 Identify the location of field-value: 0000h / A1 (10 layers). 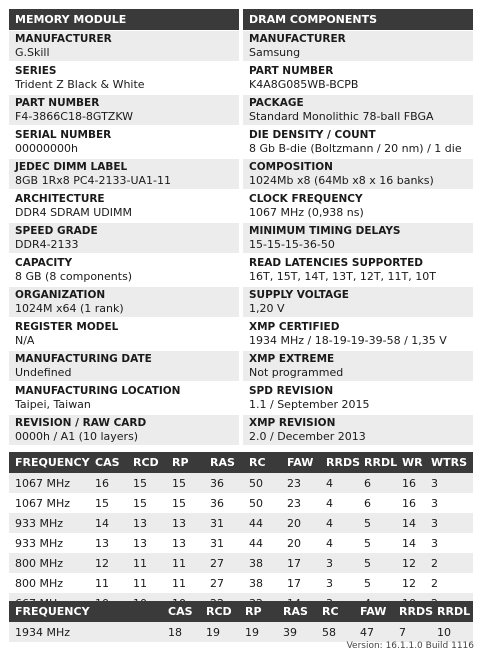
(77, 436).